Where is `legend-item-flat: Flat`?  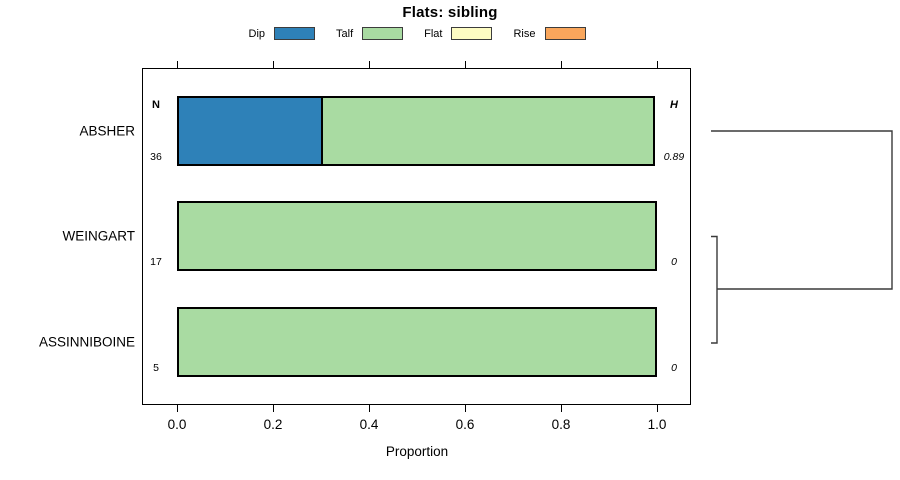
legend-item-flat: Flat is located at coordinates (458, 33).